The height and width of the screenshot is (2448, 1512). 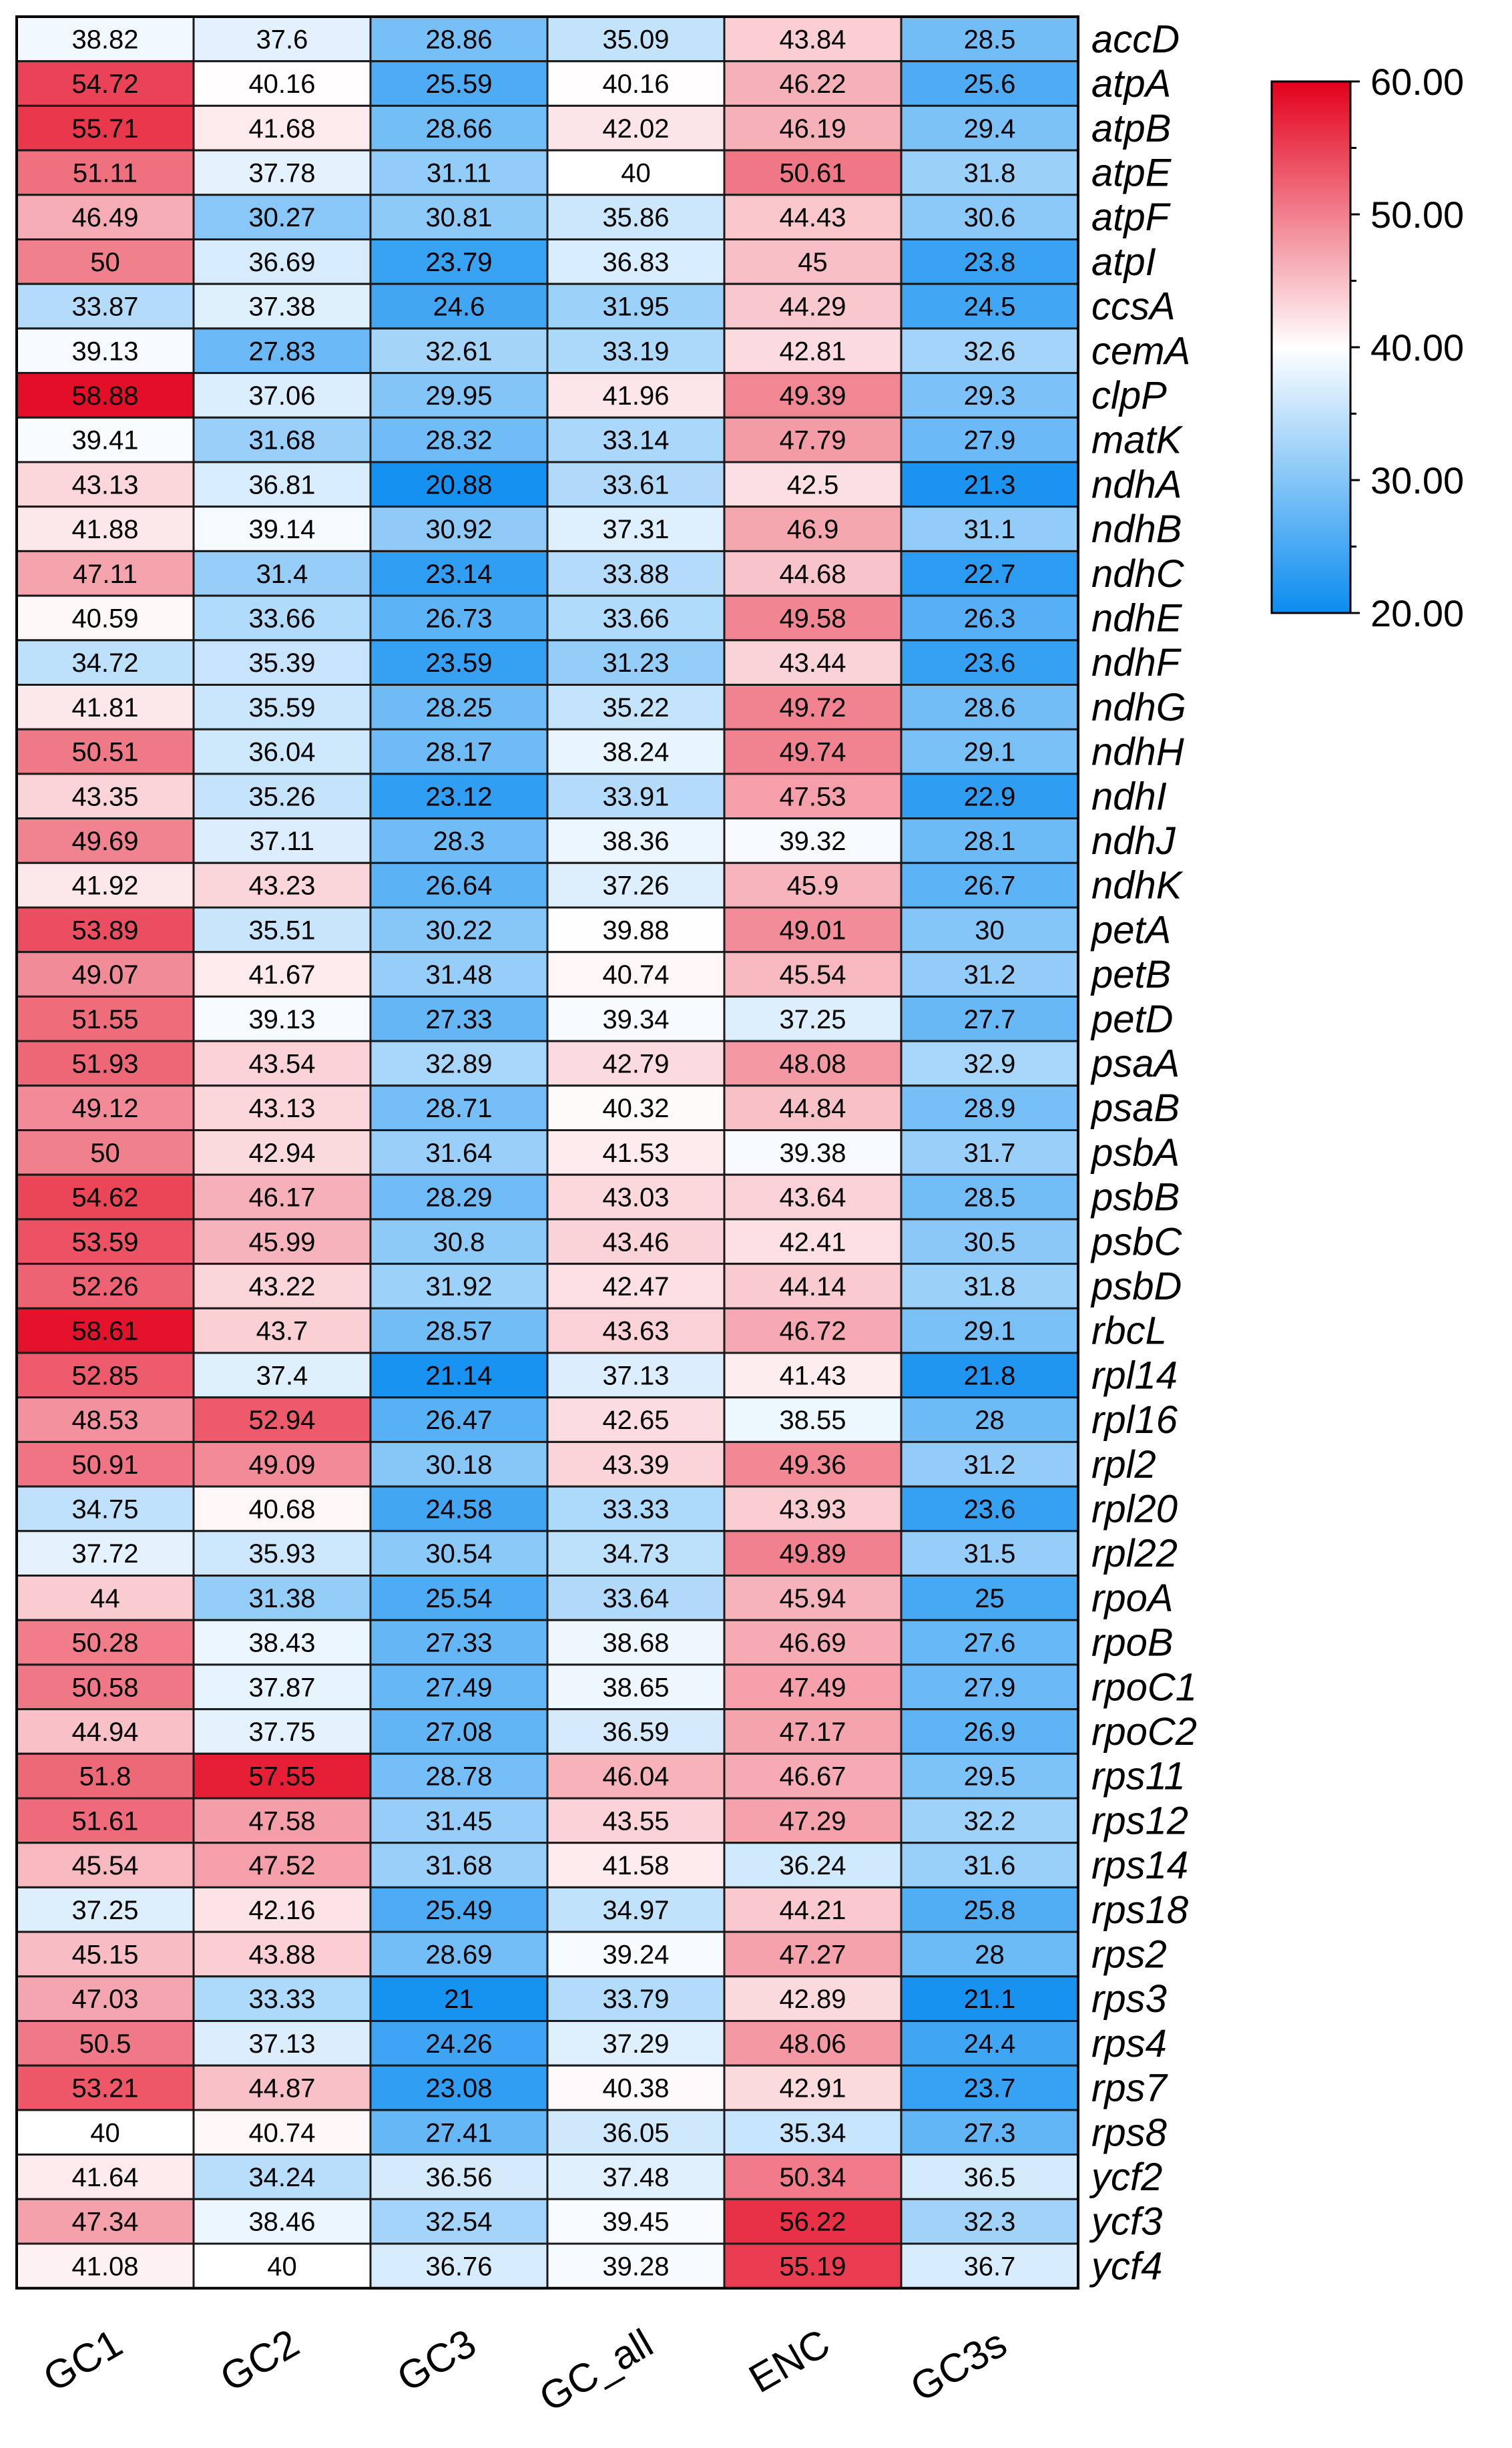 I want to click on cell-value-label: 51.55, so click(x=105, y=1019).